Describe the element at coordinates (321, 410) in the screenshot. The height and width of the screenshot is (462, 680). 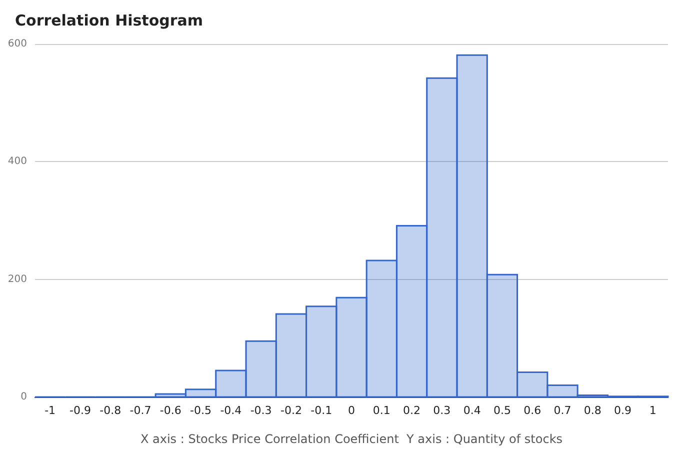
I see `x-tick-label: -0.1` at that location.